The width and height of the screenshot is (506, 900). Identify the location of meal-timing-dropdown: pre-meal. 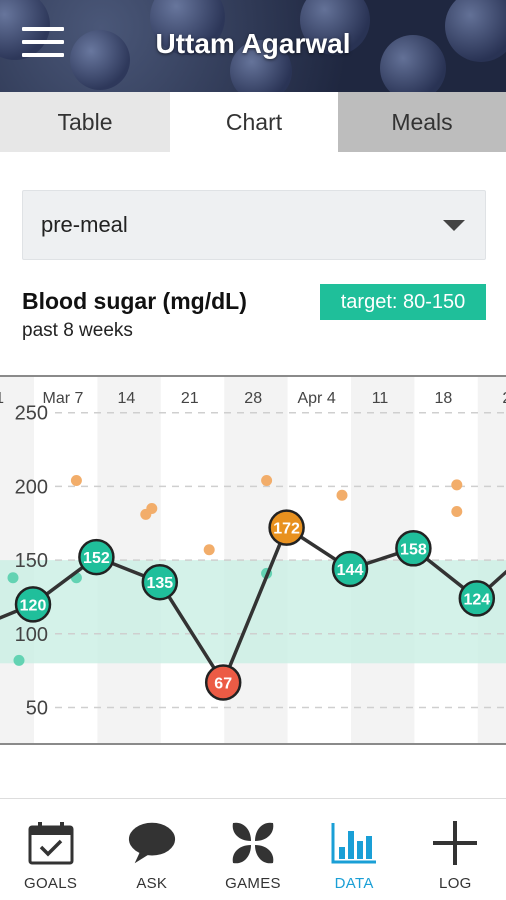
(254, 225).